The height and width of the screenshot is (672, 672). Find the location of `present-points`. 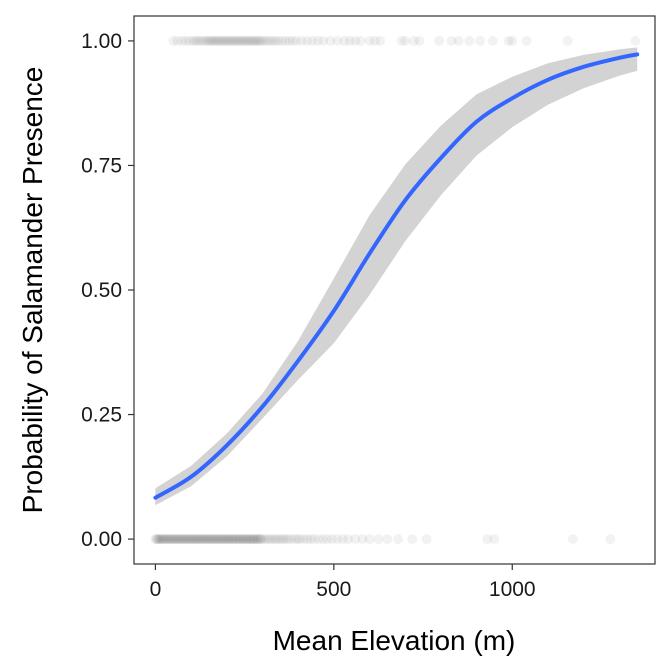

present-points is located at coordinates (404, 40).